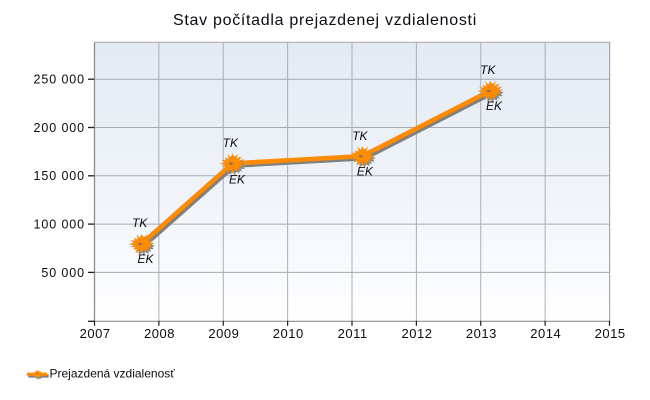  What do you see at coordinates (288, 333) in the screenshot?
I see `svg-text: 2010` at bounding box center [288, 333].